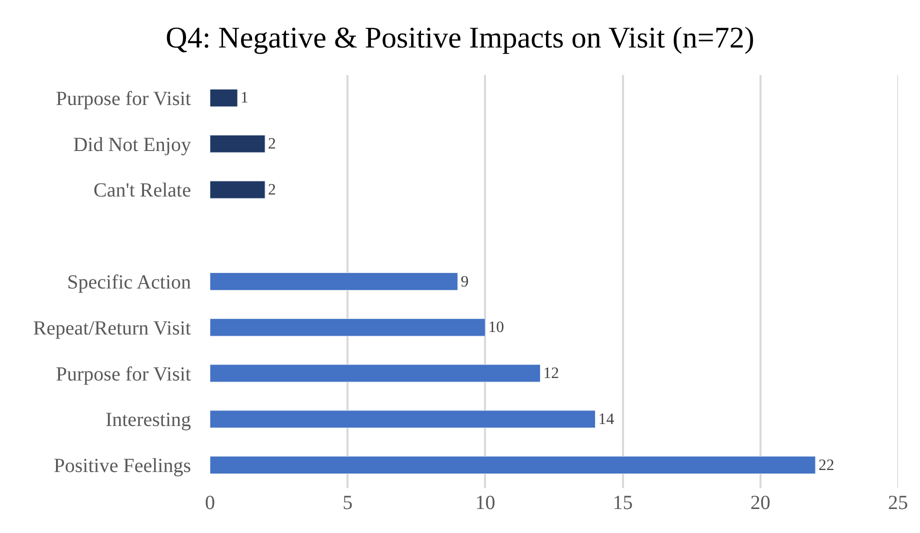  Describe the element at coordinates (460, 38) in the screenshot. I see `chart-title: Q4: Negative & Positive Impacts on Visit (n=72)` at that location.